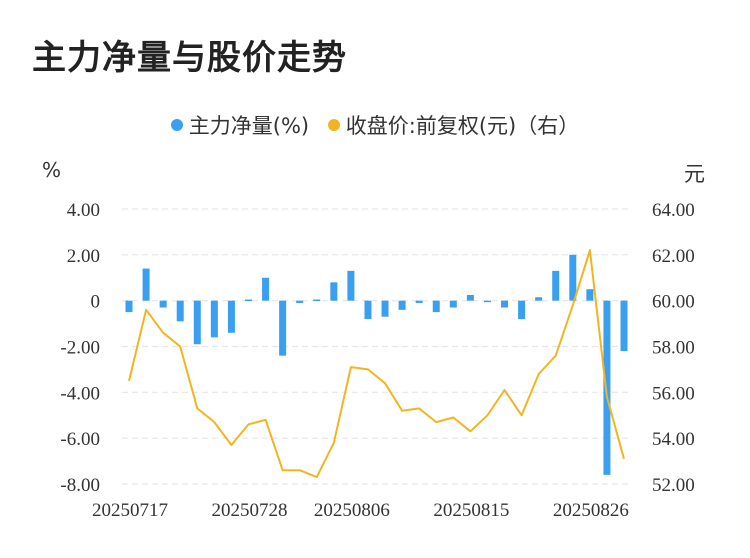  I want to click on x-tick-label: 20250806, so click(352, 510).